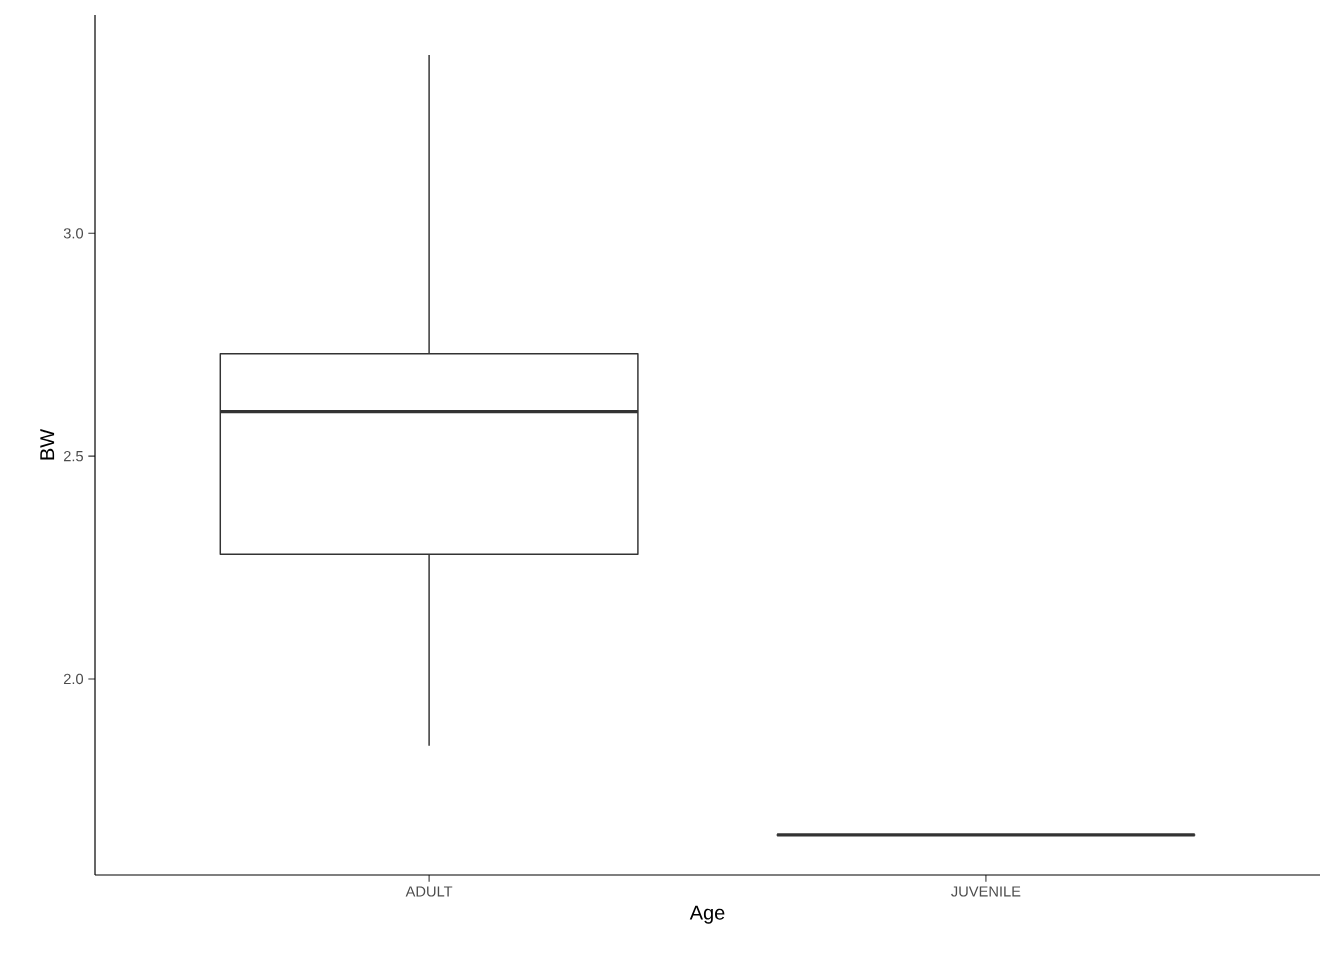 This screenshot has height=960, width=1344. I want to click on x-axis-title: Age, so click(707, 914).